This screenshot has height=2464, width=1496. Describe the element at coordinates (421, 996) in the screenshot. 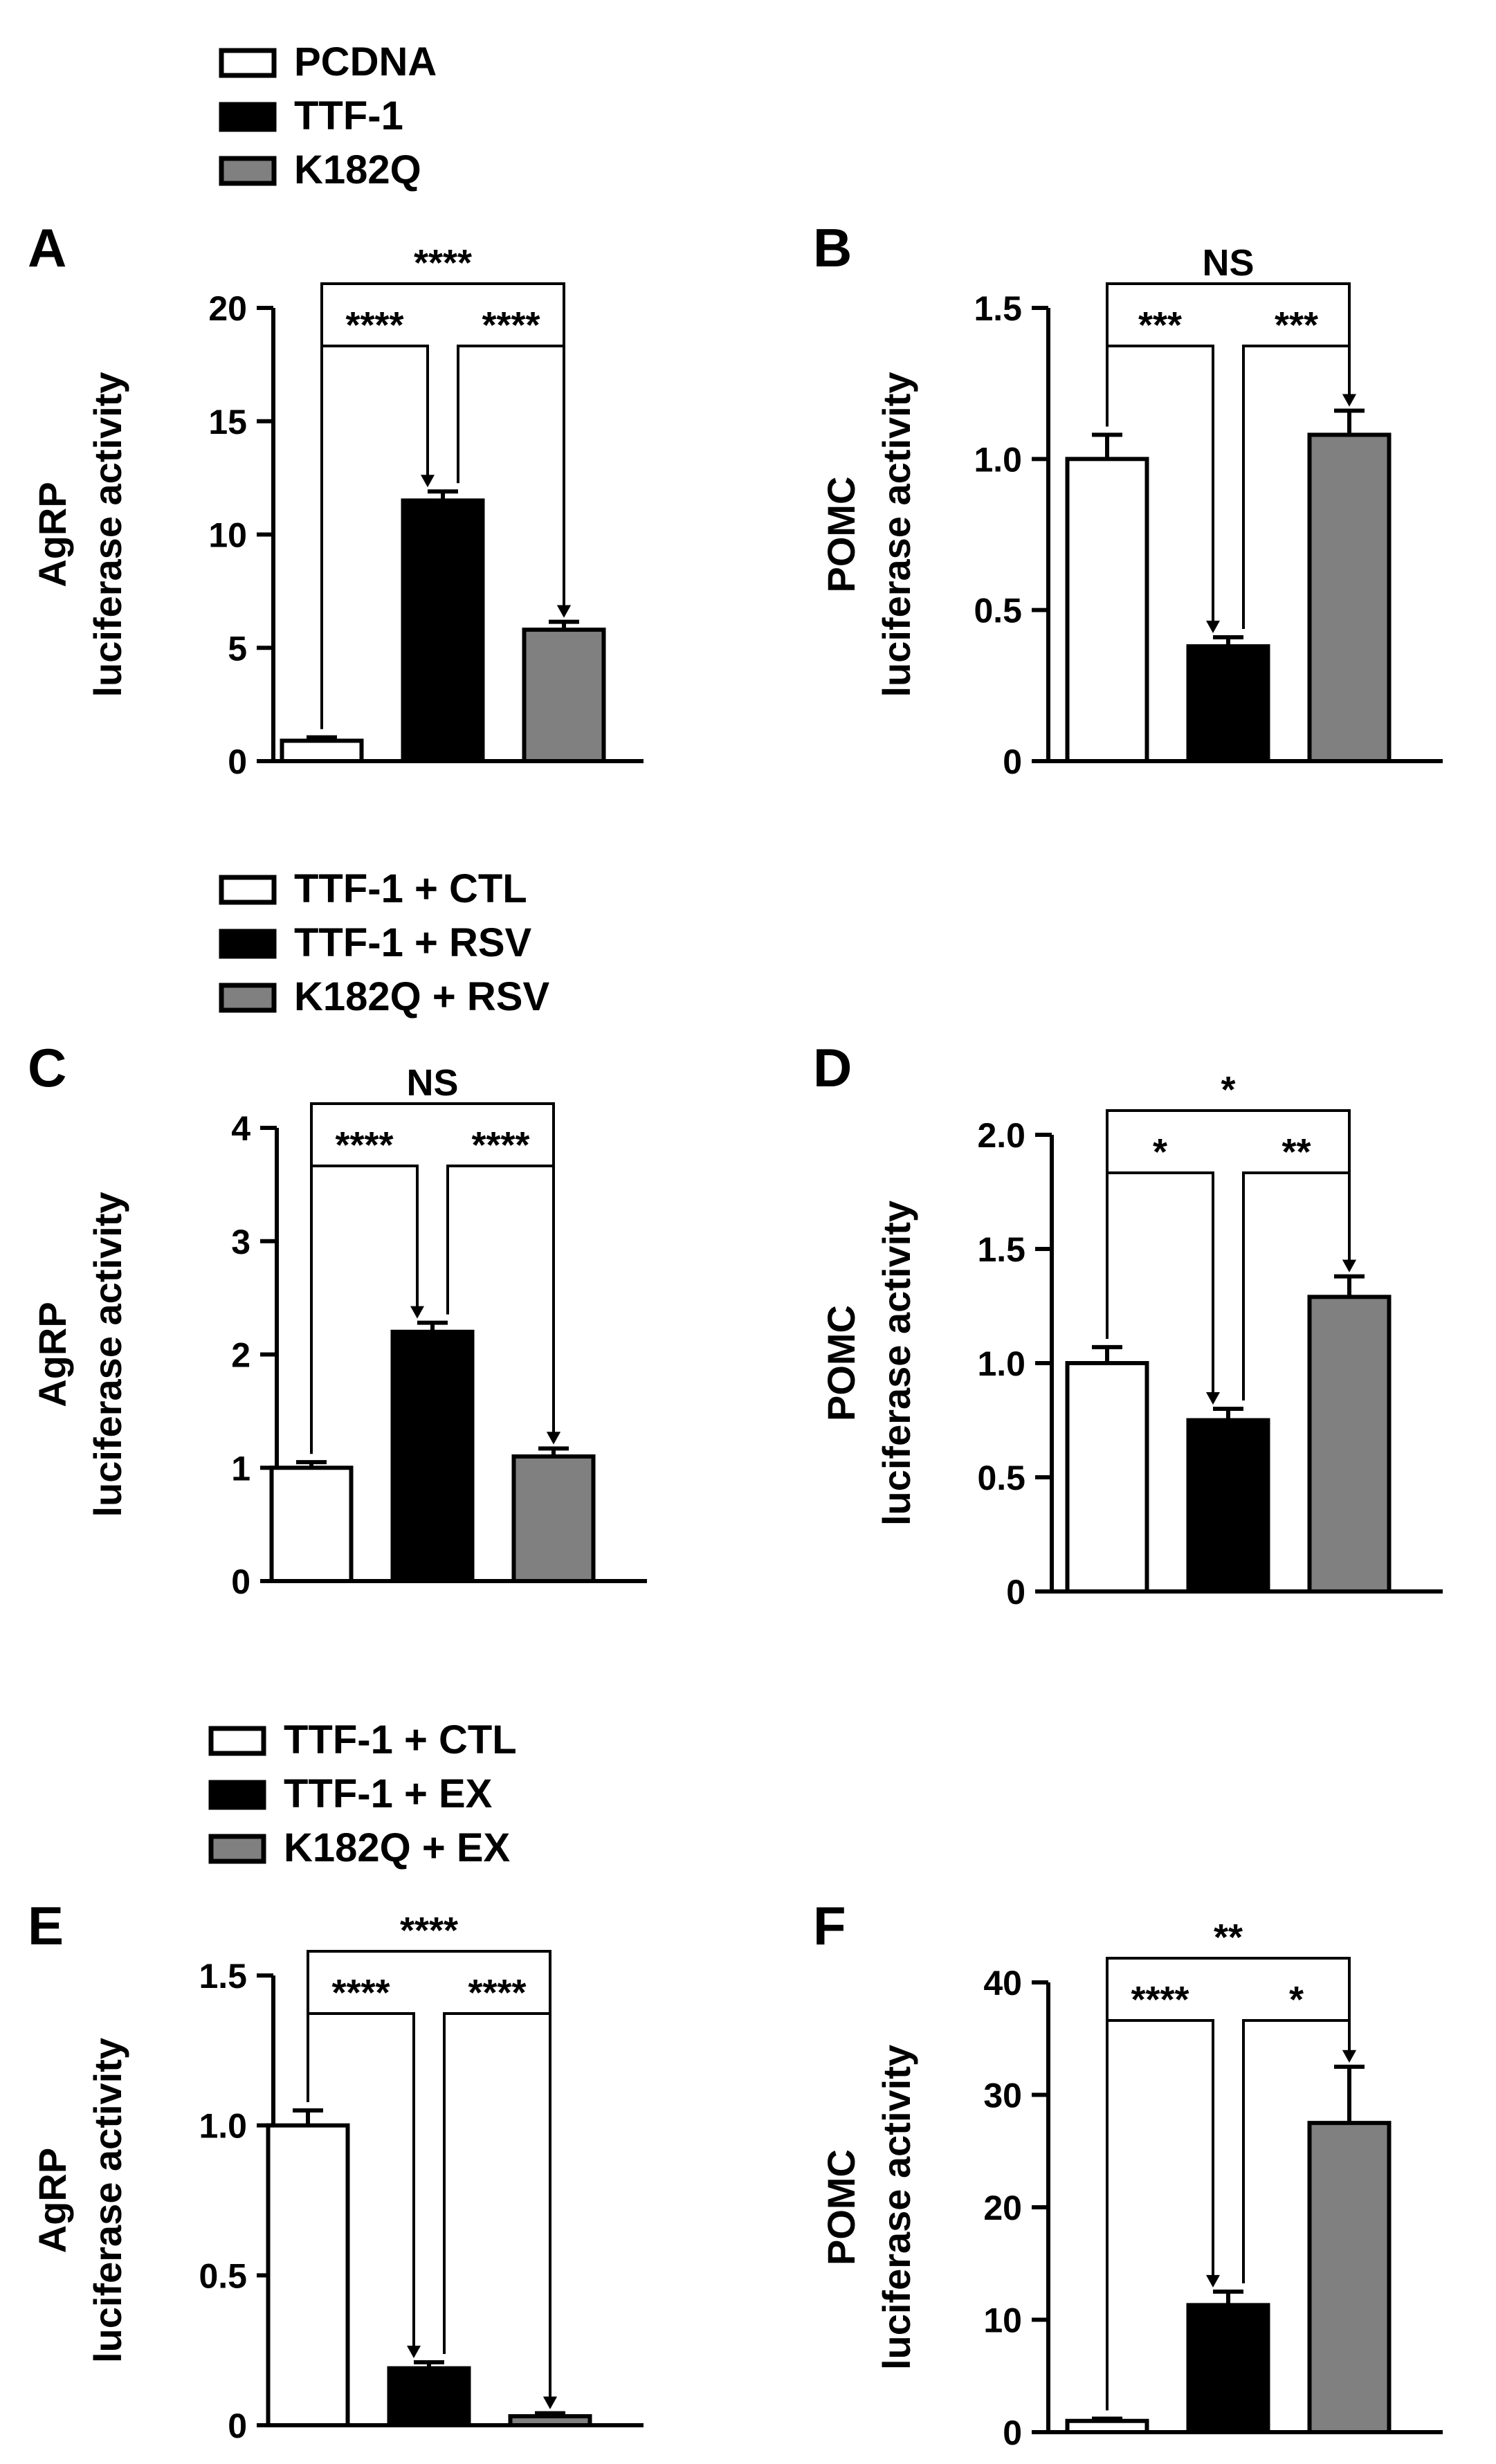

I see `legend-label-3: K182Q + RSV` at that location.